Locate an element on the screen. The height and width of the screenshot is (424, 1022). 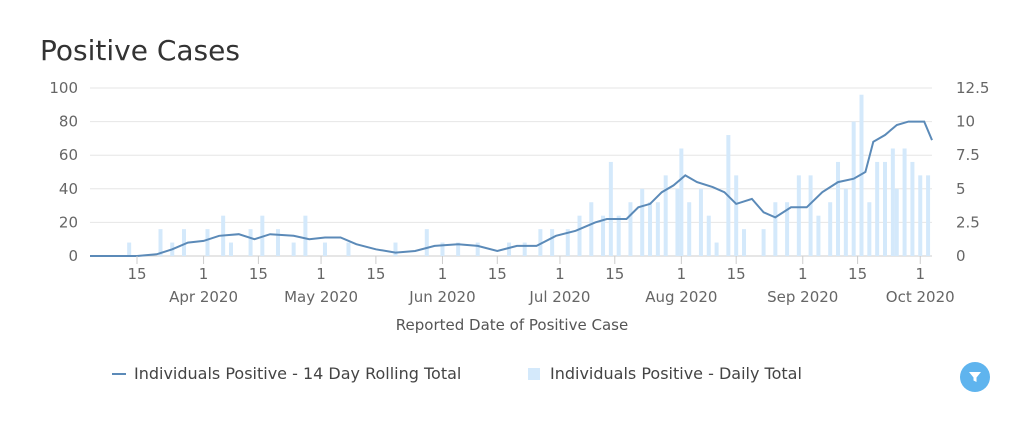
legend-item-bars: Individuals Positive - Daily Total is located at coordinates (665, 373).